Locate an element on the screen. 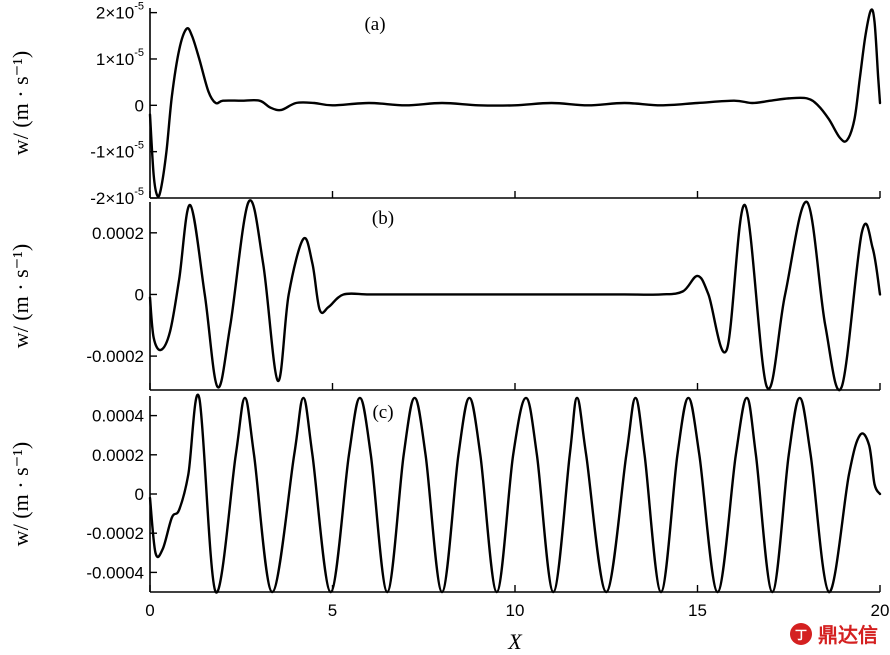  y-tick-label: 0.0004 is located at coordinates (118, 416).